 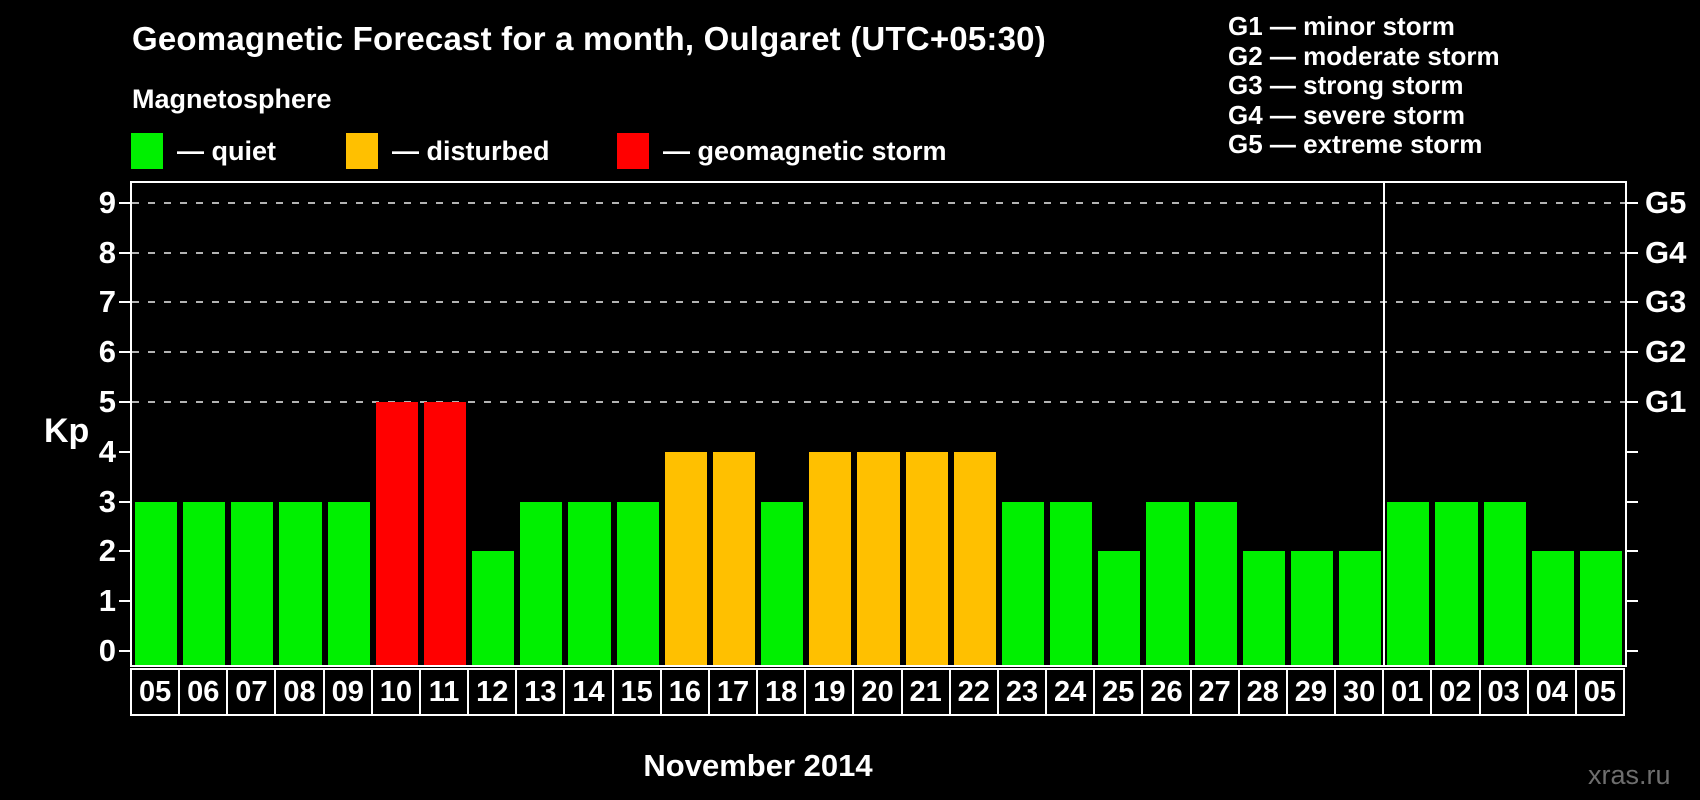 I want to click on storm-color-swatch, so click(x=633, y=151).